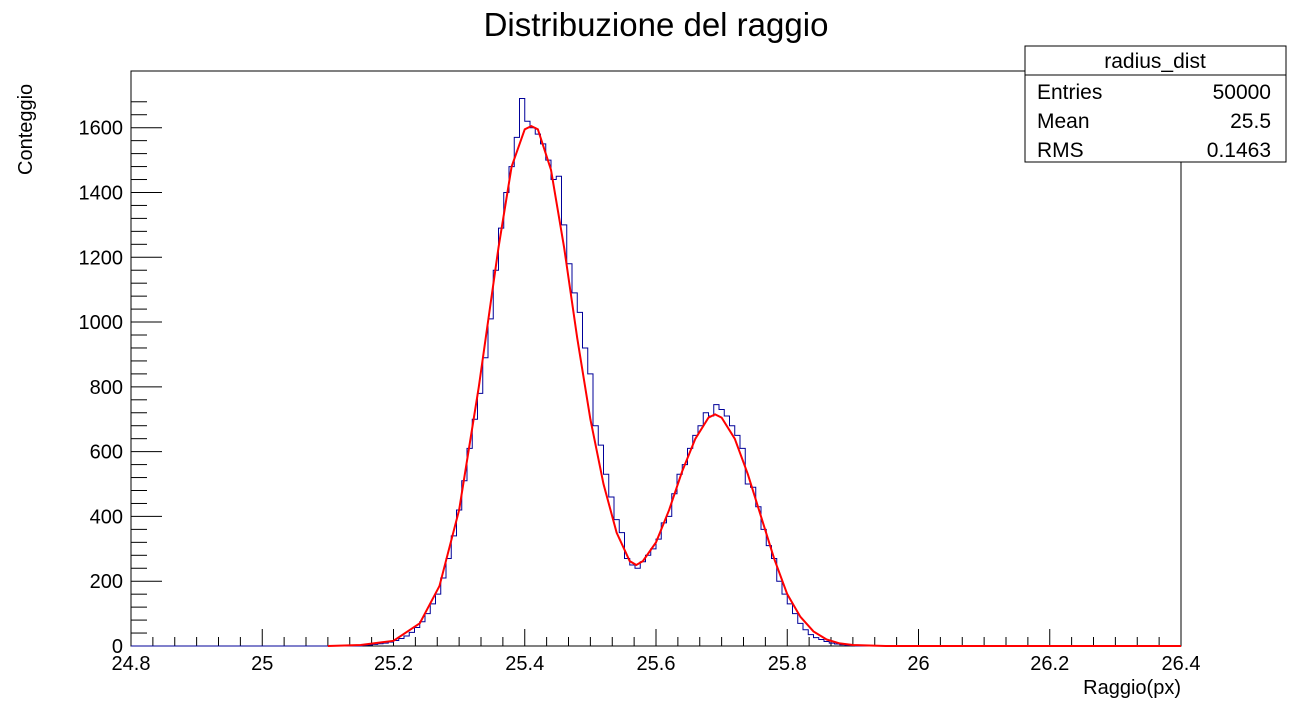 The image size is (1313, 718). I want to click on stats-mean-value: 25.5, so click(1250, 121).